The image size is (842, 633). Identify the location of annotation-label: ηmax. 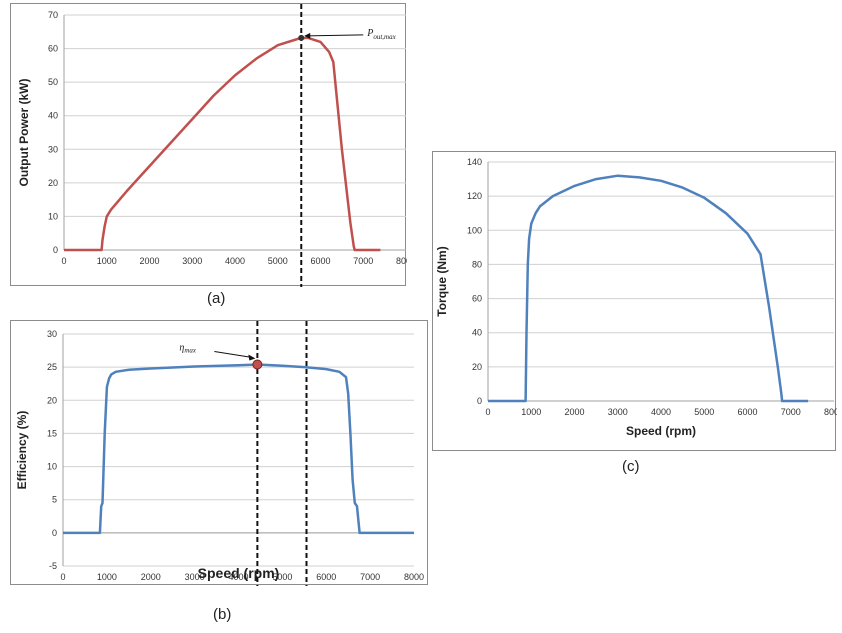
(188, 348).